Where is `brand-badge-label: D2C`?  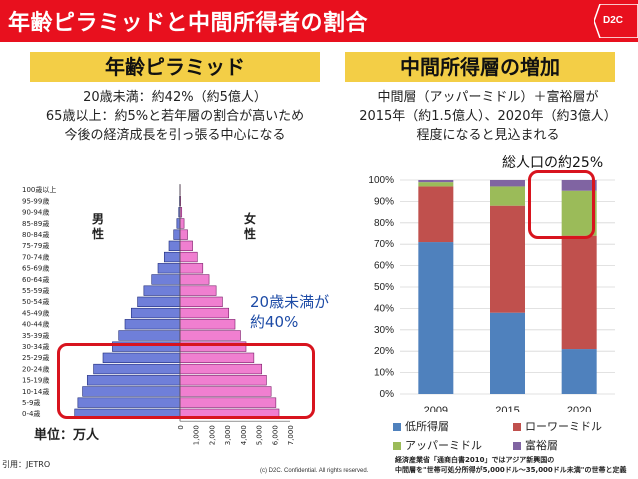 brand-badge-label: D2C is located at coordinates (613, 20).